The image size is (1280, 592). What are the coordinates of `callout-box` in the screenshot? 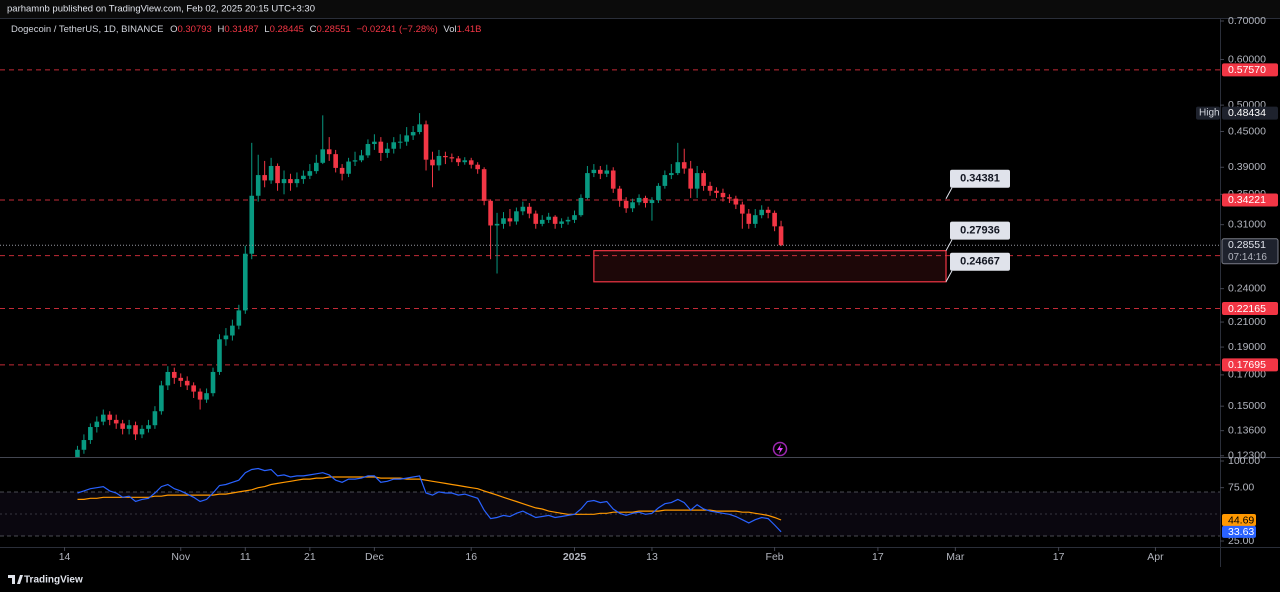 It's located at (980, 230).